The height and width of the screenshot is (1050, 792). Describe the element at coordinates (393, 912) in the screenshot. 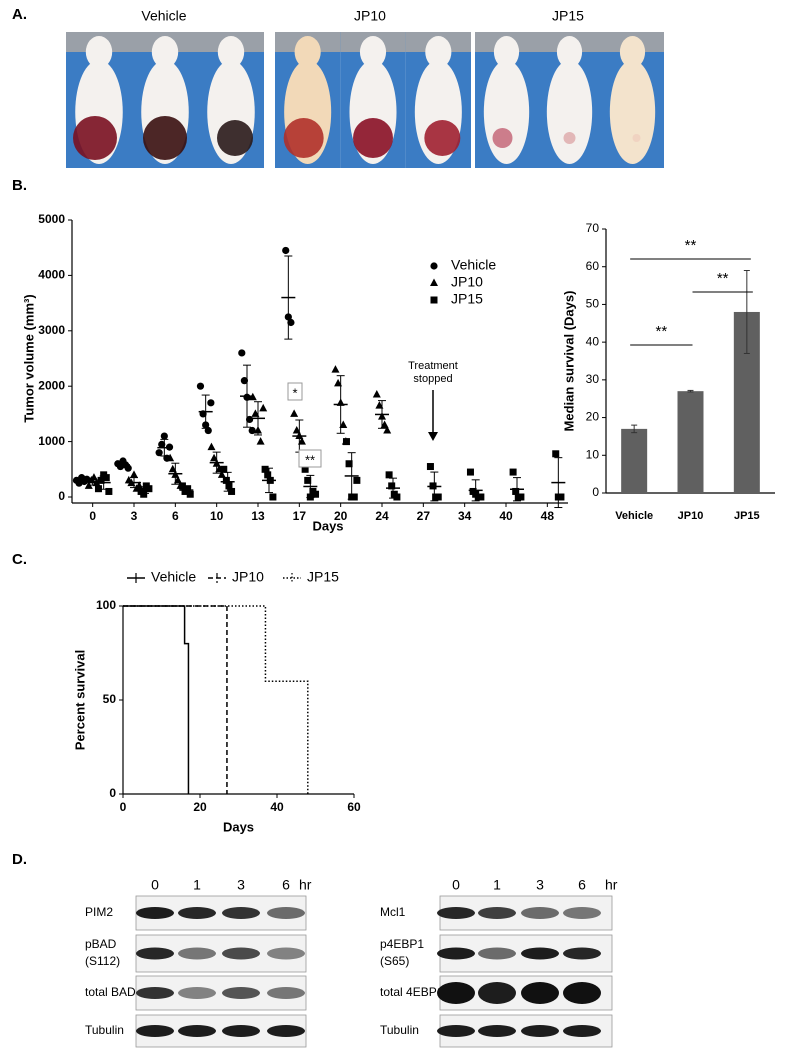

I see `blot-row-label: Mcl1` at that location.